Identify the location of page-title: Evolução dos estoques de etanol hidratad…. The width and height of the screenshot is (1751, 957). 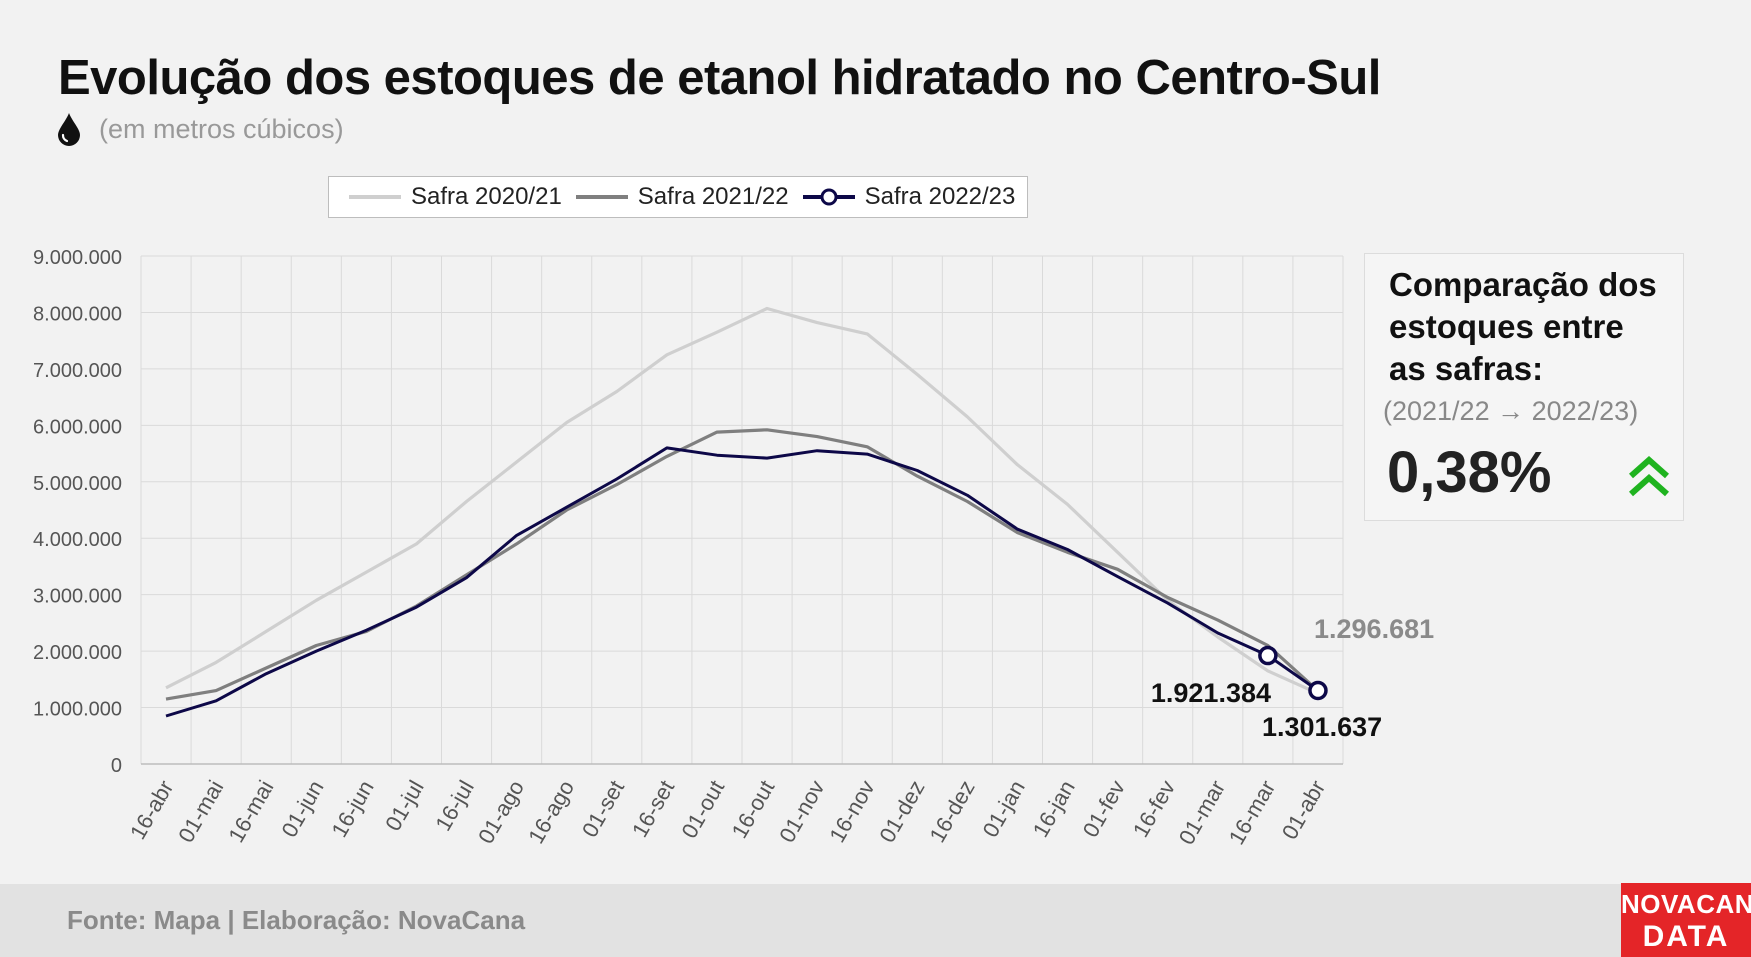
(719, 78).